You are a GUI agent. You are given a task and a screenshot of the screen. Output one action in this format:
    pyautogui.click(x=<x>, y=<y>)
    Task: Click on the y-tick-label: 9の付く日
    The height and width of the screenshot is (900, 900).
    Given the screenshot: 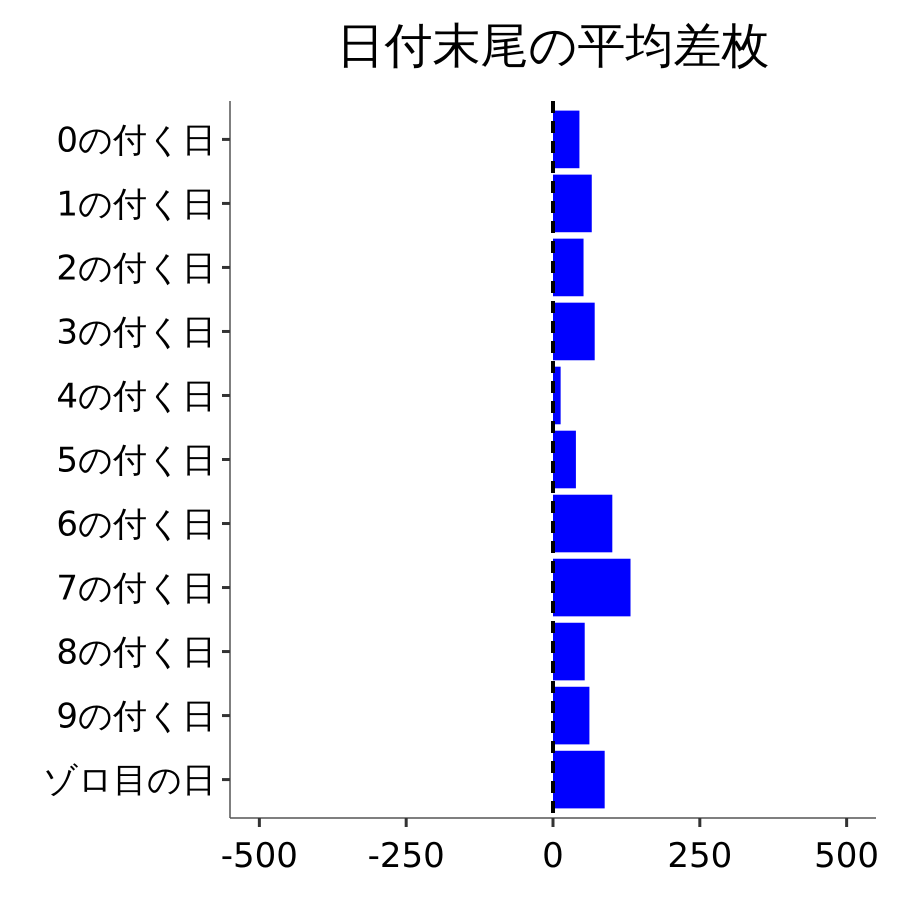 What is the action you would take?
    pyautogui.click(x=136, y=716)
    